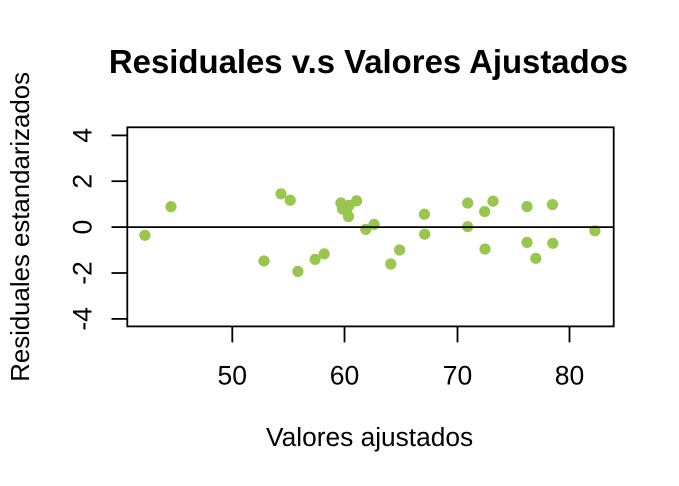 The image size is (679, 486). What do you see at coordinates (82, 227) in the screenshot?
I see `svg-text: 0` at bounding box center [82, 227].